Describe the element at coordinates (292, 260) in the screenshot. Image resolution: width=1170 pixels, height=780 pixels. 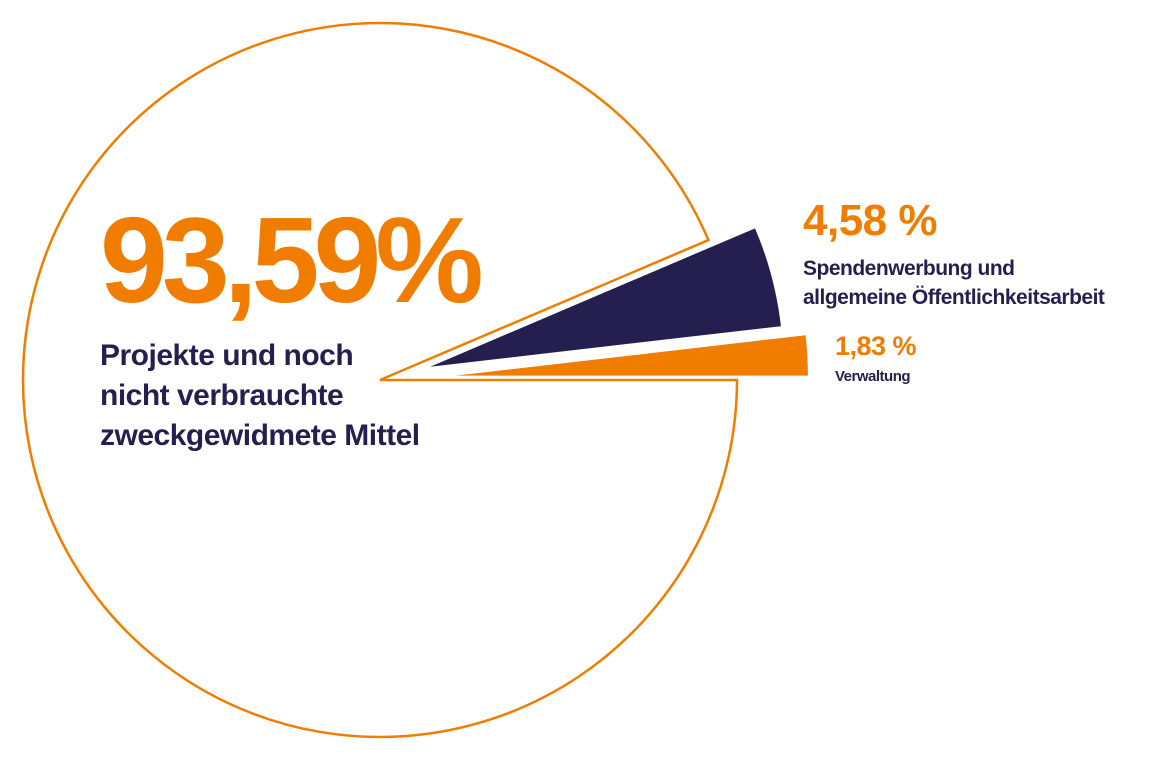
I see `value-label: 93,59%` at that location.